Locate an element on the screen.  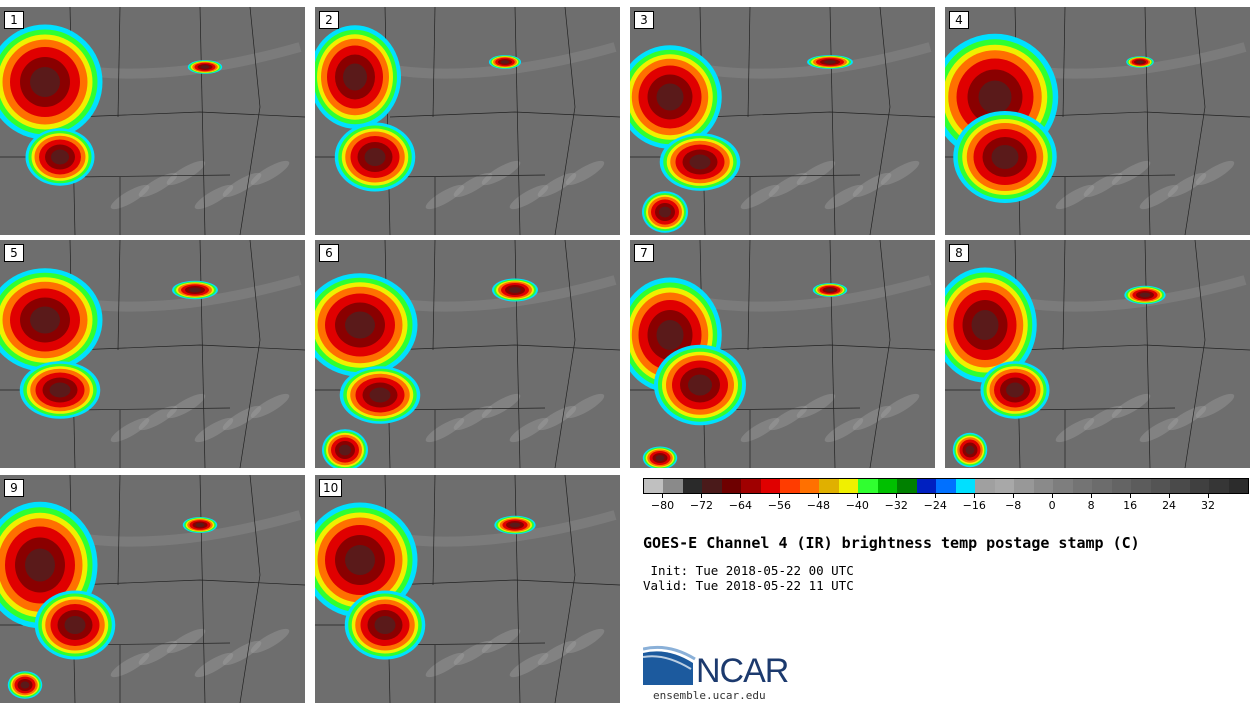
colorbar-tick-label: −16 is located at coordinates (974, 505).